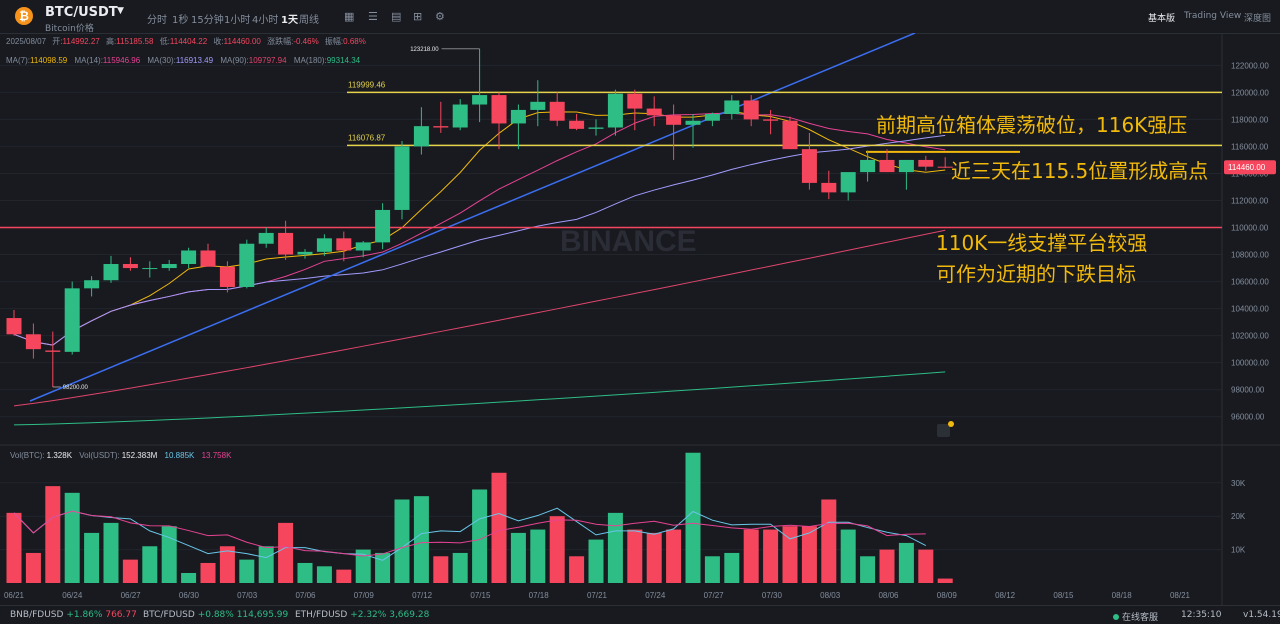 The width and height of the screenshot is (1280, 624). Describe the element at coordinates (1250, 336) in the screenshot. I see `price-tick-label: 102000.00` at that location.